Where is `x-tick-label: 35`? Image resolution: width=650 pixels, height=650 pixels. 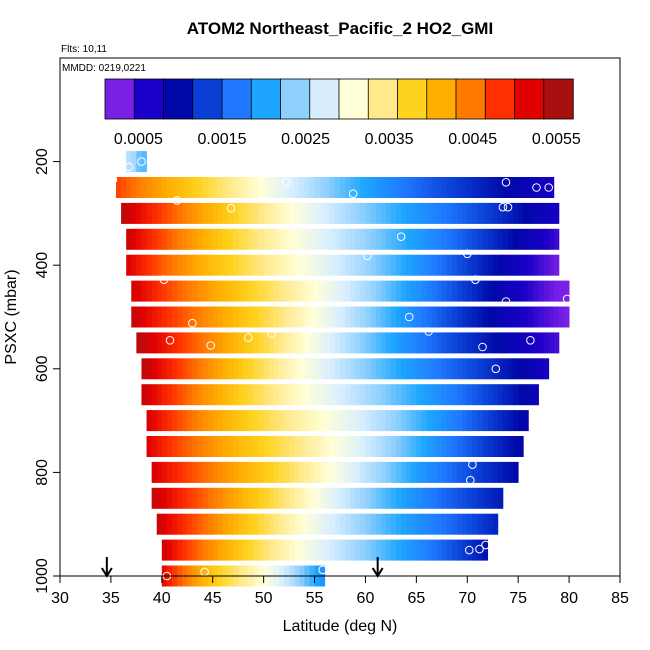
x-tick-label: 35 is located at coordinates (111, 598).